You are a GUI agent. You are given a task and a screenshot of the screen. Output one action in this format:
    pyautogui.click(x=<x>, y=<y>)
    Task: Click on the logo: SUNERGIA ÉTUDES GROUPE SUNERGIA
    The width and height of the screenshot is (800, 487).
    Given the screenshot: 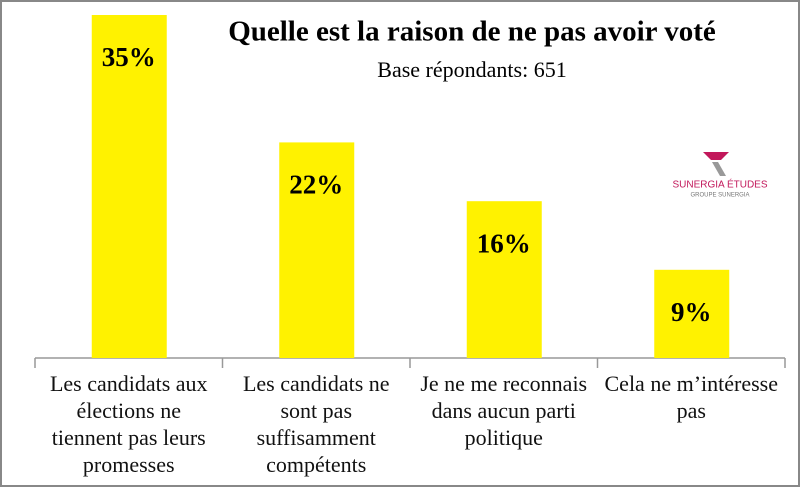 What is the action you would take?
    pyautogui.click(x=720, y=175)
    